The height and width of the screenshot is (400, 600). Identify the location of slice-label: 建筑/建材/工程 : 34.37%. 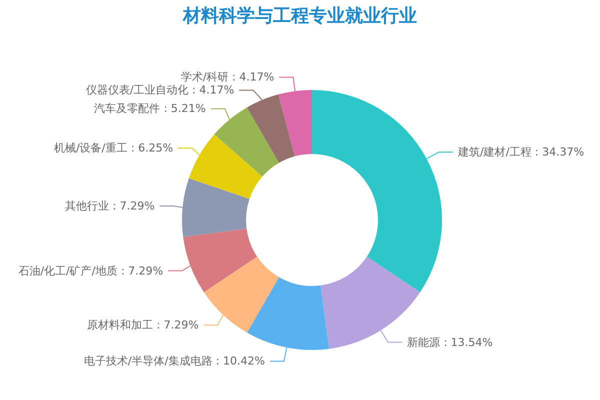
(520, 152).